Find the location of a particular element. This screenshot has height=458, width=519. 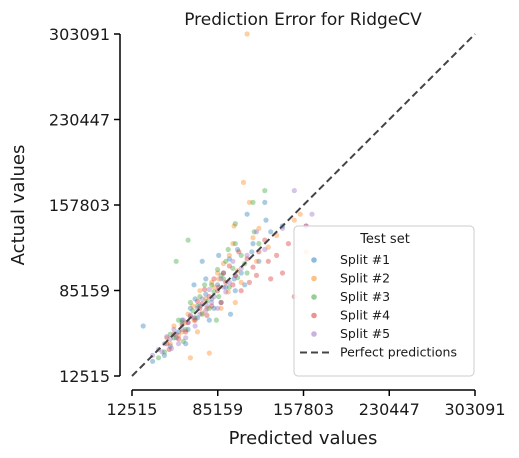

legend-box is located at coordinates (384, 301).